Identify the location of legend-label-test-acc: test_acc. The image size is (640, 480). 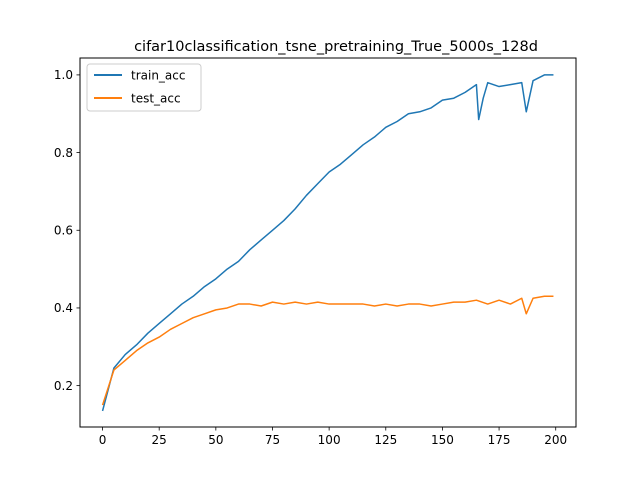
(156, 99).